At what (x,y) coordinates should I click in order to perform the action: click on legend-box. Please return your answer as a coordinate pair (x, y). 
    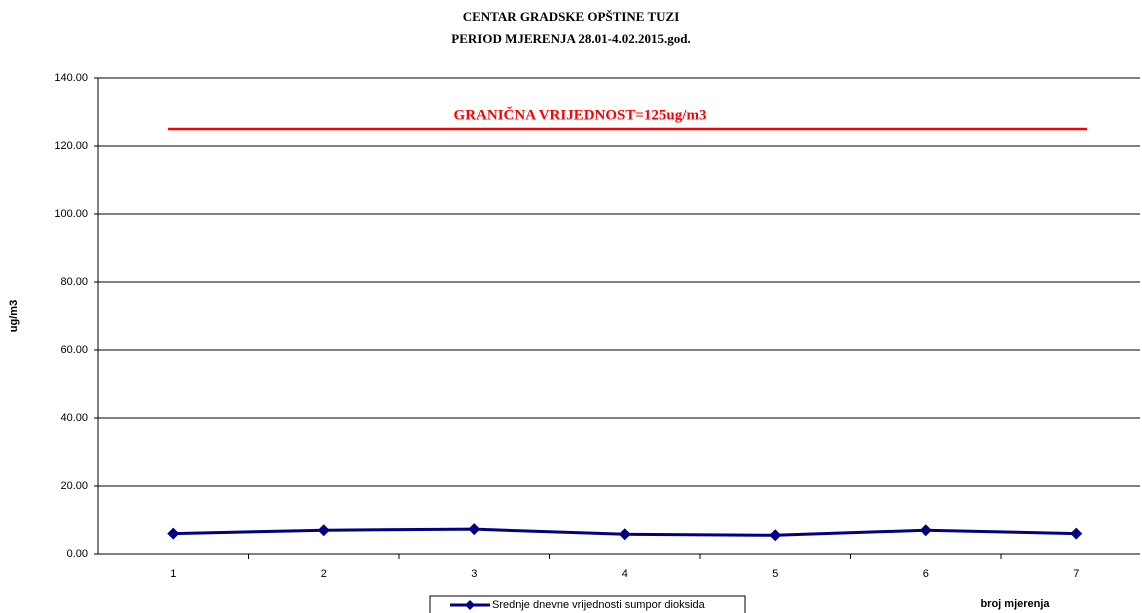
    Looking at the image, I should click on (587, 604).